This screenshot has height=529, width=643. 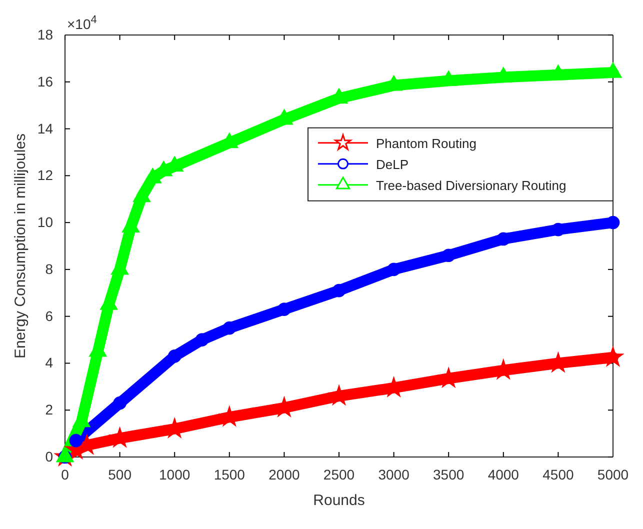 I want to click on y-tick-label: 0, so click(x=49, y=456).